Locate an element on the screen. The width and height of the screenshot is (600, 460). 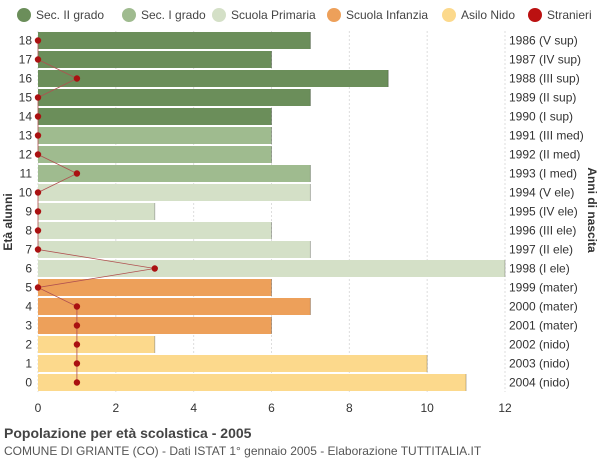
age-tick-label: 7 is located at coordinates (28, 250).